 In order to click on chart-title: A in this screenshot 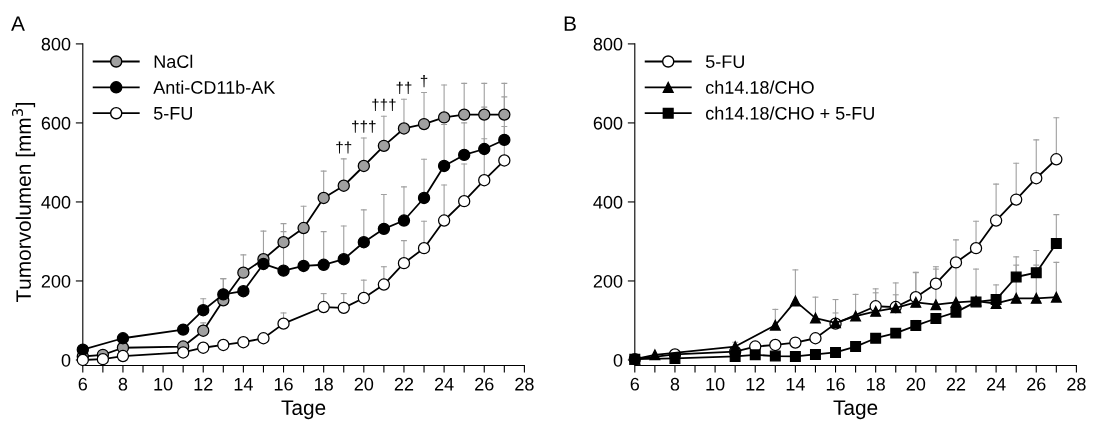, I will do `click(18, 23)`.